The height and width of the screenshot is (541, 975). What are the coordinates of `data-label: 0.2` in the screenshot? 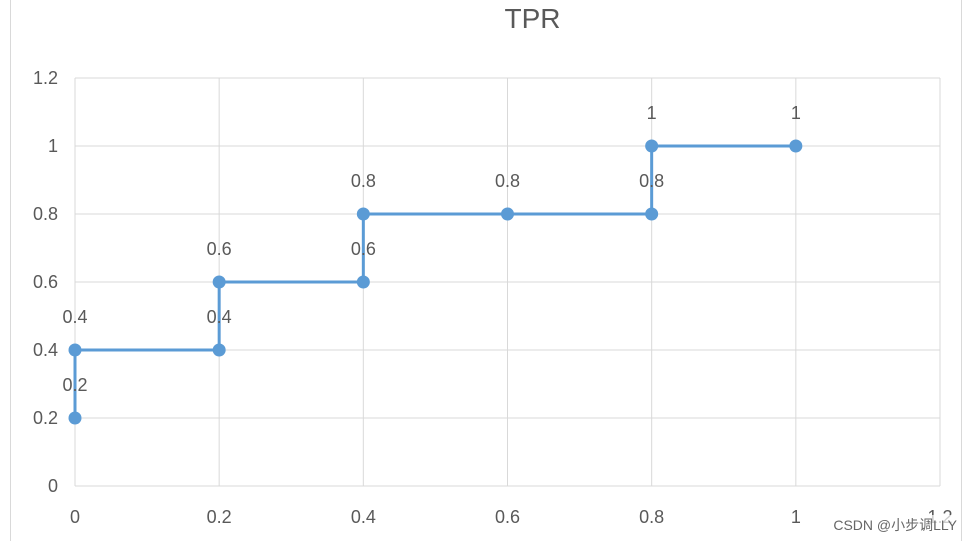 It's located at (74, 385).